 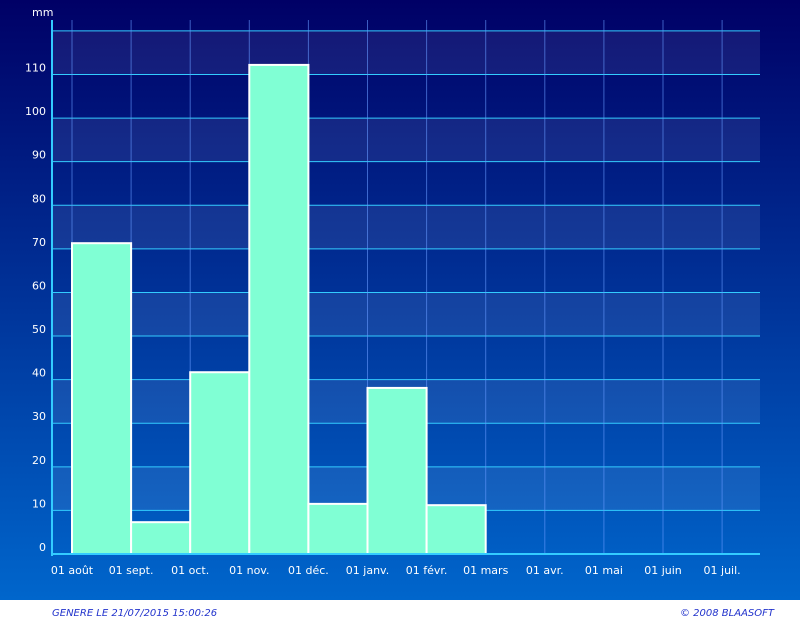 What do you see at coordinates (427, 570) in the screenshot?
I see `x-tick-label: 01 févr.` at bounding box center [427, 570].